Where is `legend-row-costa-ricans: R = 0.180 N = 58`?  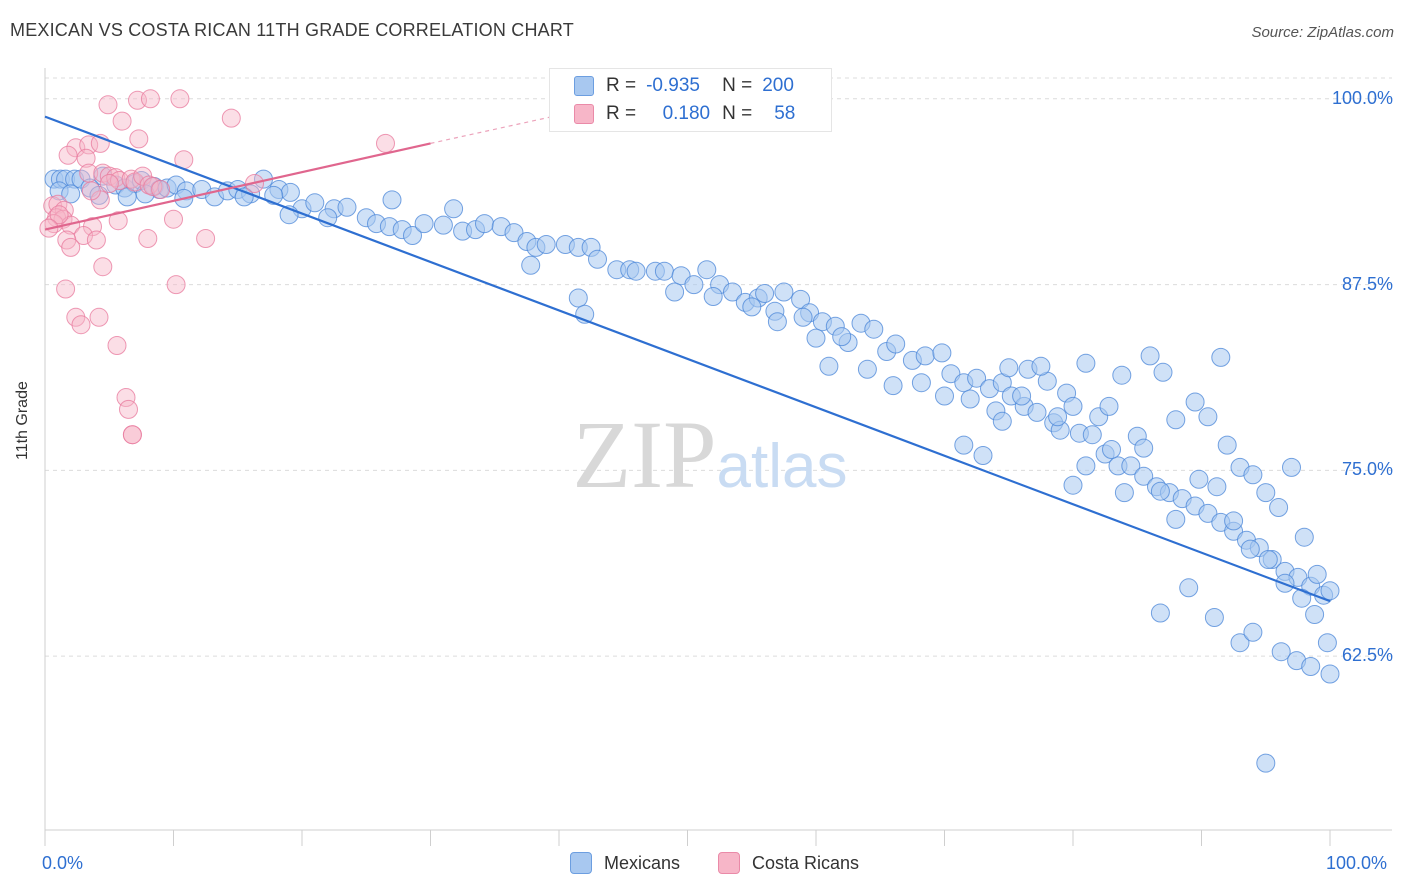 legend-row-costa-ricans: R = 0.180 N = 58 is located at coordinates (684, 114).